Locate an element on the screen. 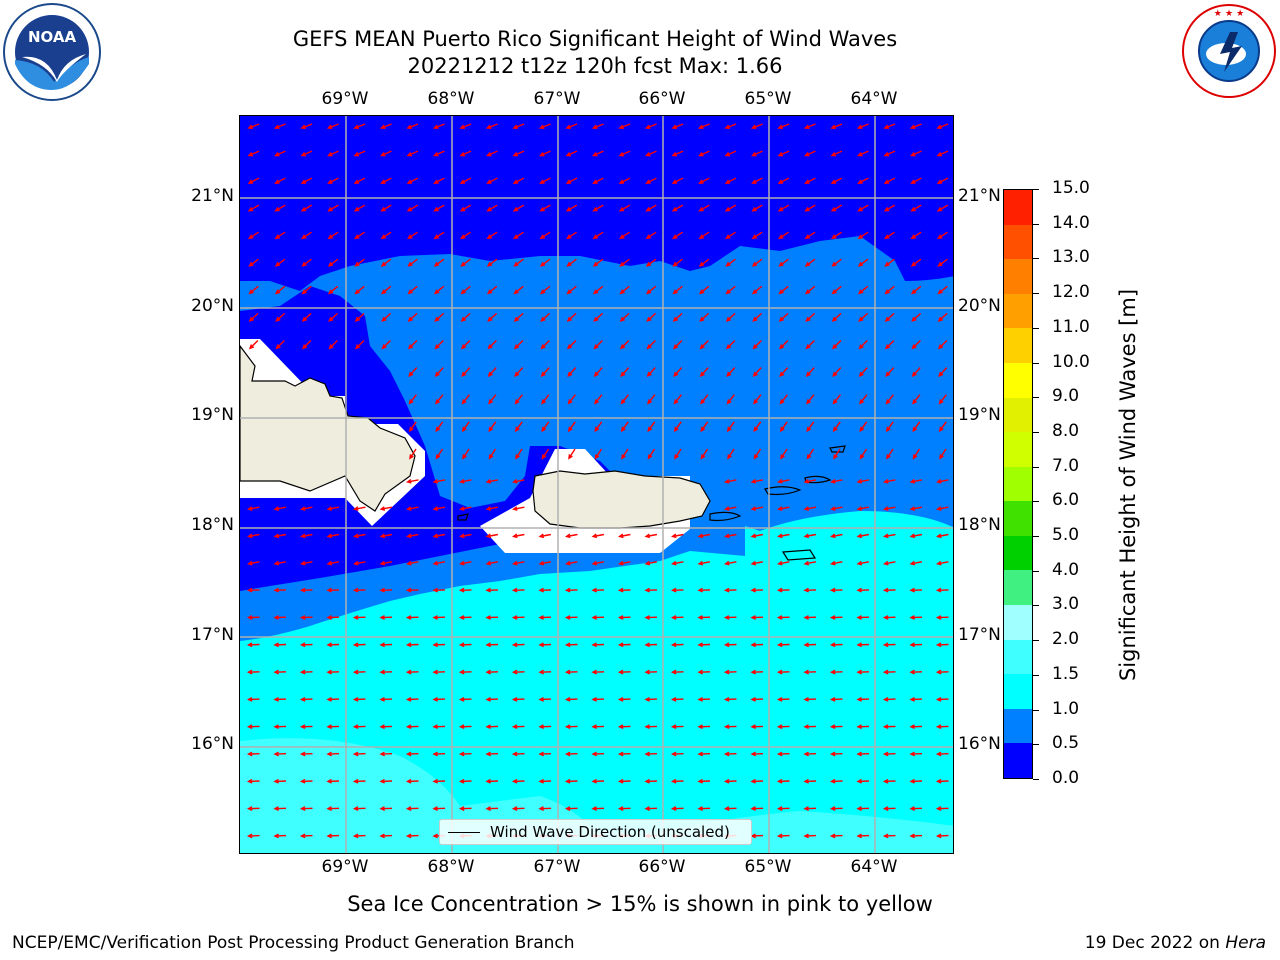 This screenshot has height=960, width=1280. lon-label-top: 68°W is located at coordinates (451, 99).